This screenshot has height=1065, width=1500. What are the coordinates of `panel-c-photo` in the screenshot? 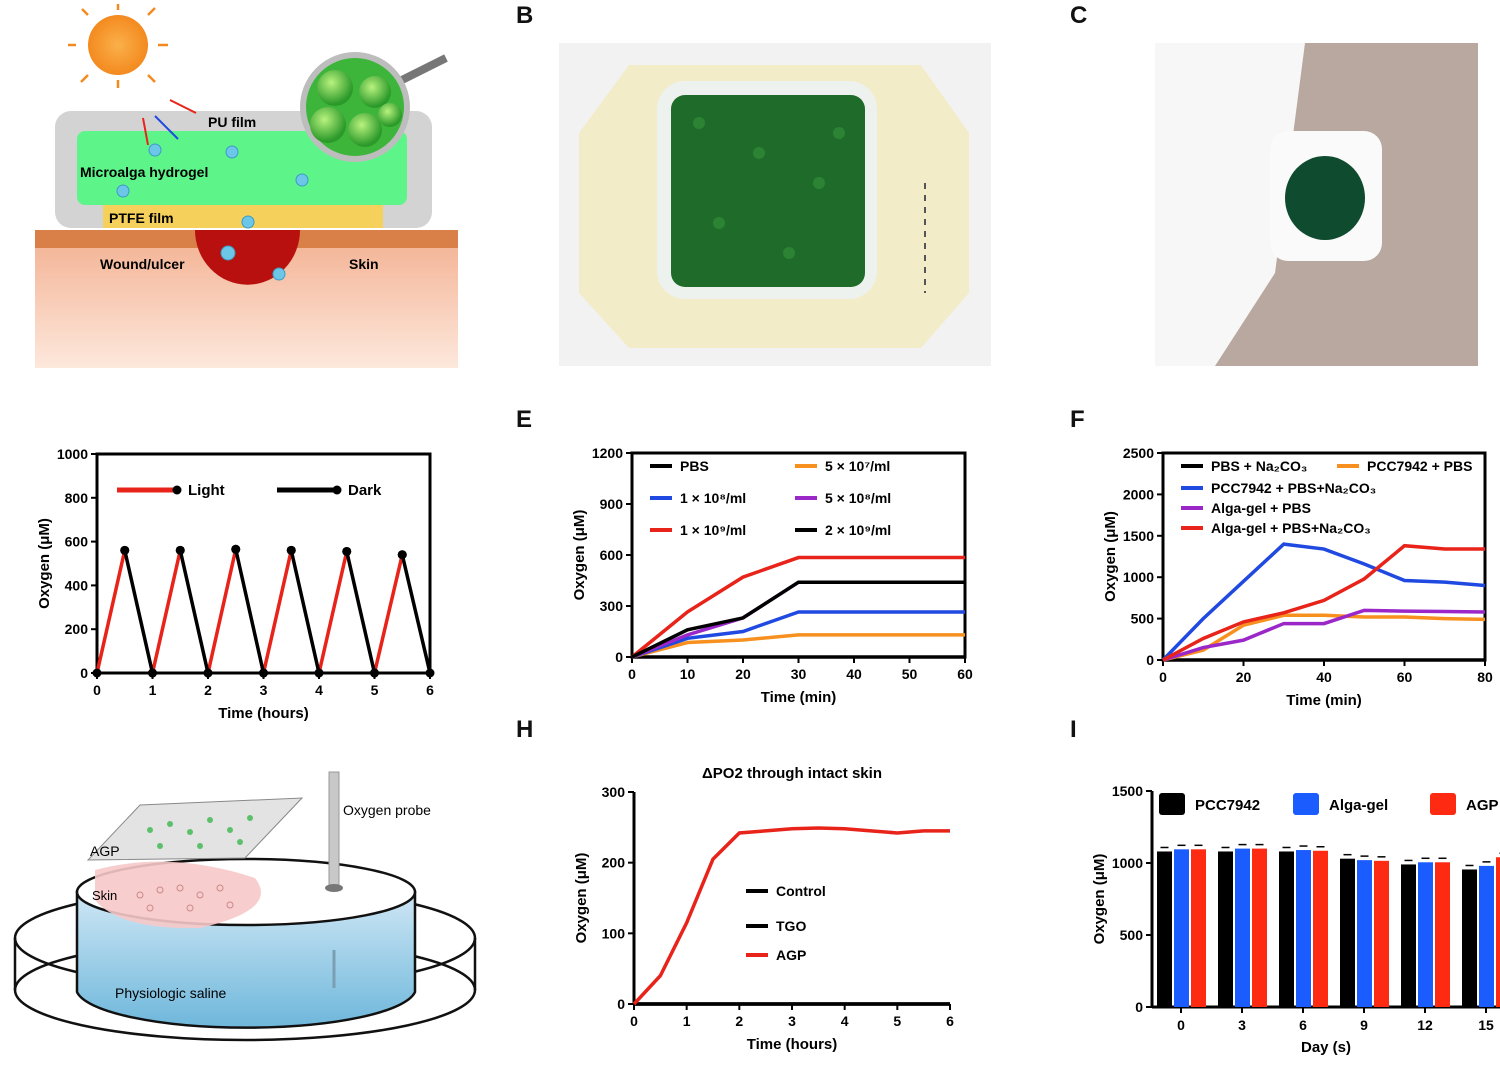 It's located at (1316, 204).